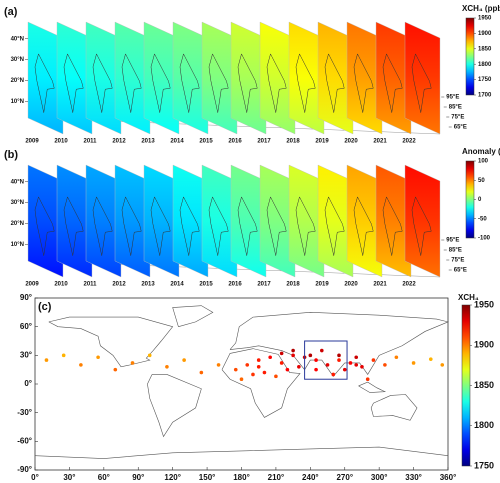  Describe the element at coordinates (481, 181) in the screenshot. I see `colorbar-tick-label: 50` at that location.